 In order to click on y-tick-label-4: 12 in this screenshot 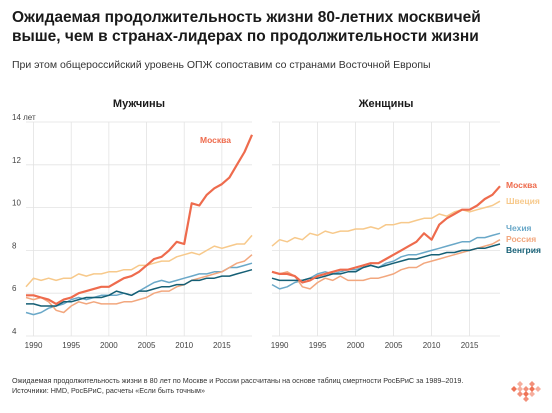, I will do `click(16, 160)`.